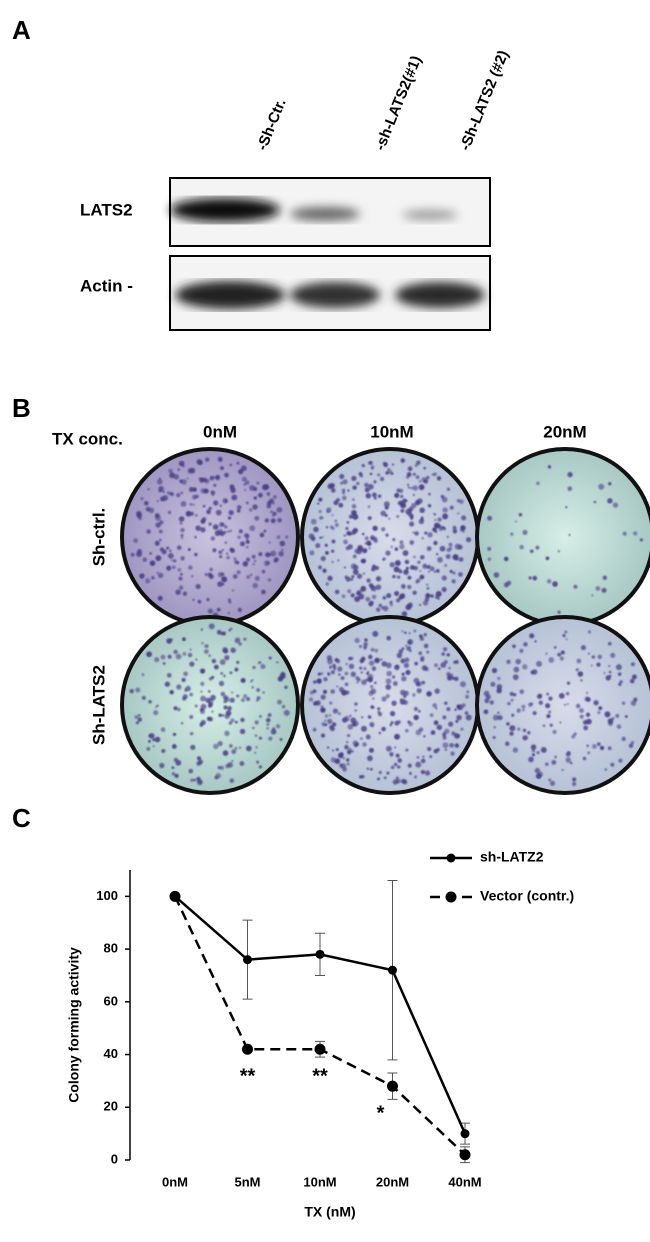 This screenshot has height=1242, width=650. What do you see at coordinates (114, 1158) in the screenshot?
I see `y-tick-label: 0` at bounding box center [114, 1158].